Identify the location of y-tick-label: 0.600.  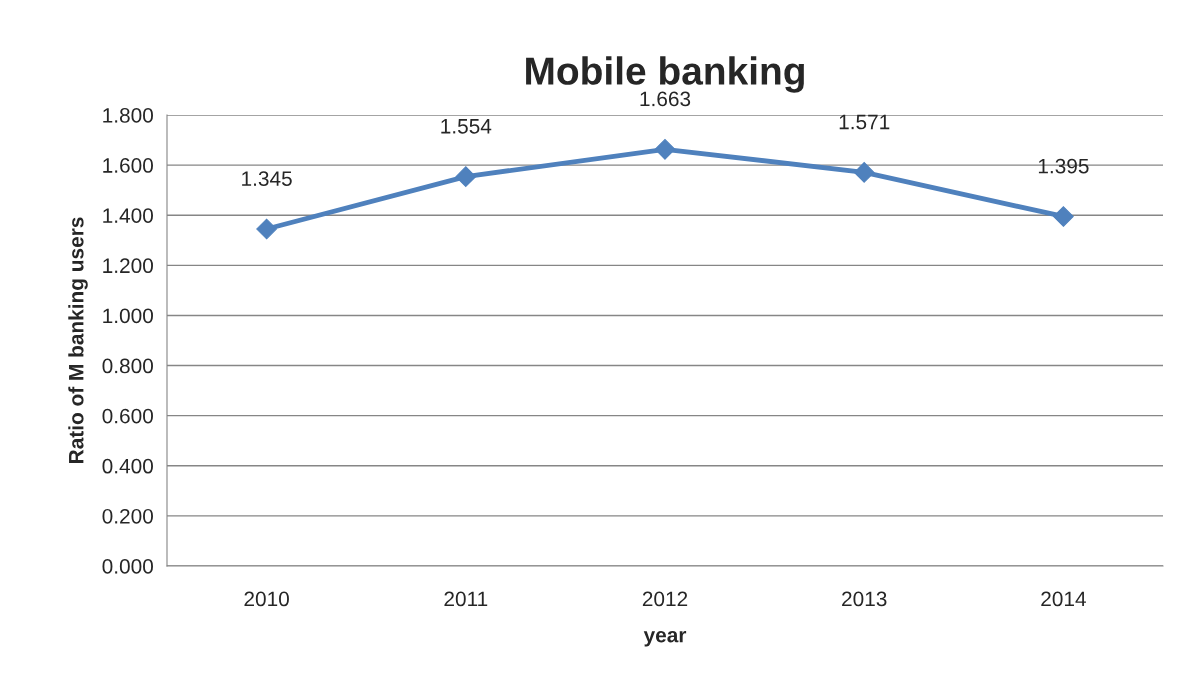
(127, 416).